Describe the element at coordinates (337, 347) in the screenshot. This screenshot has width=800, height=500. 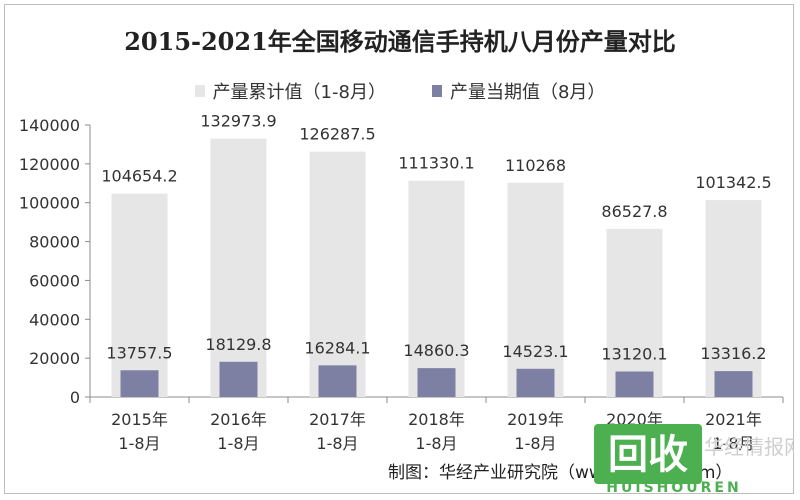
I see `data-label-monthly: 16284.1` at that location.